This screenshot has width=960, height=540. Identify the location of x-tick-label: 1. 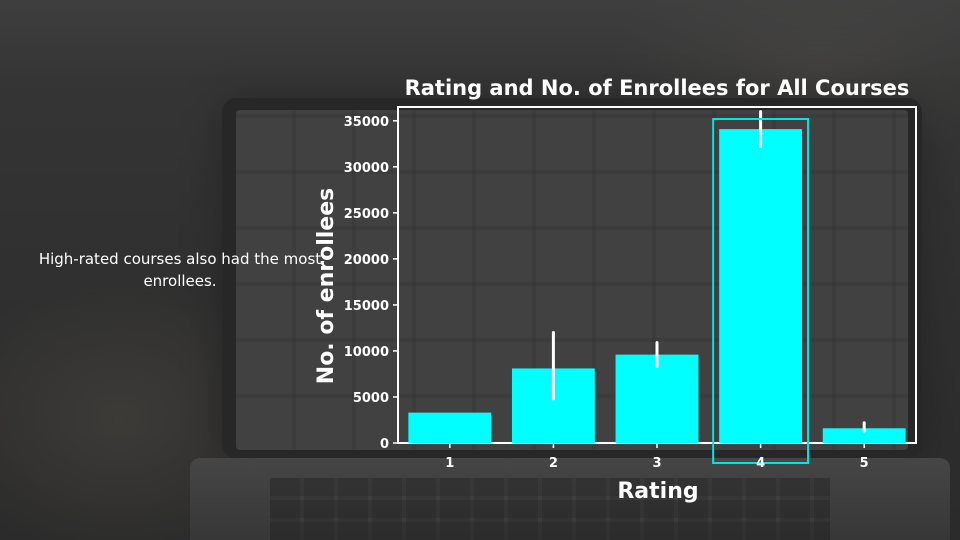
(449, 463).